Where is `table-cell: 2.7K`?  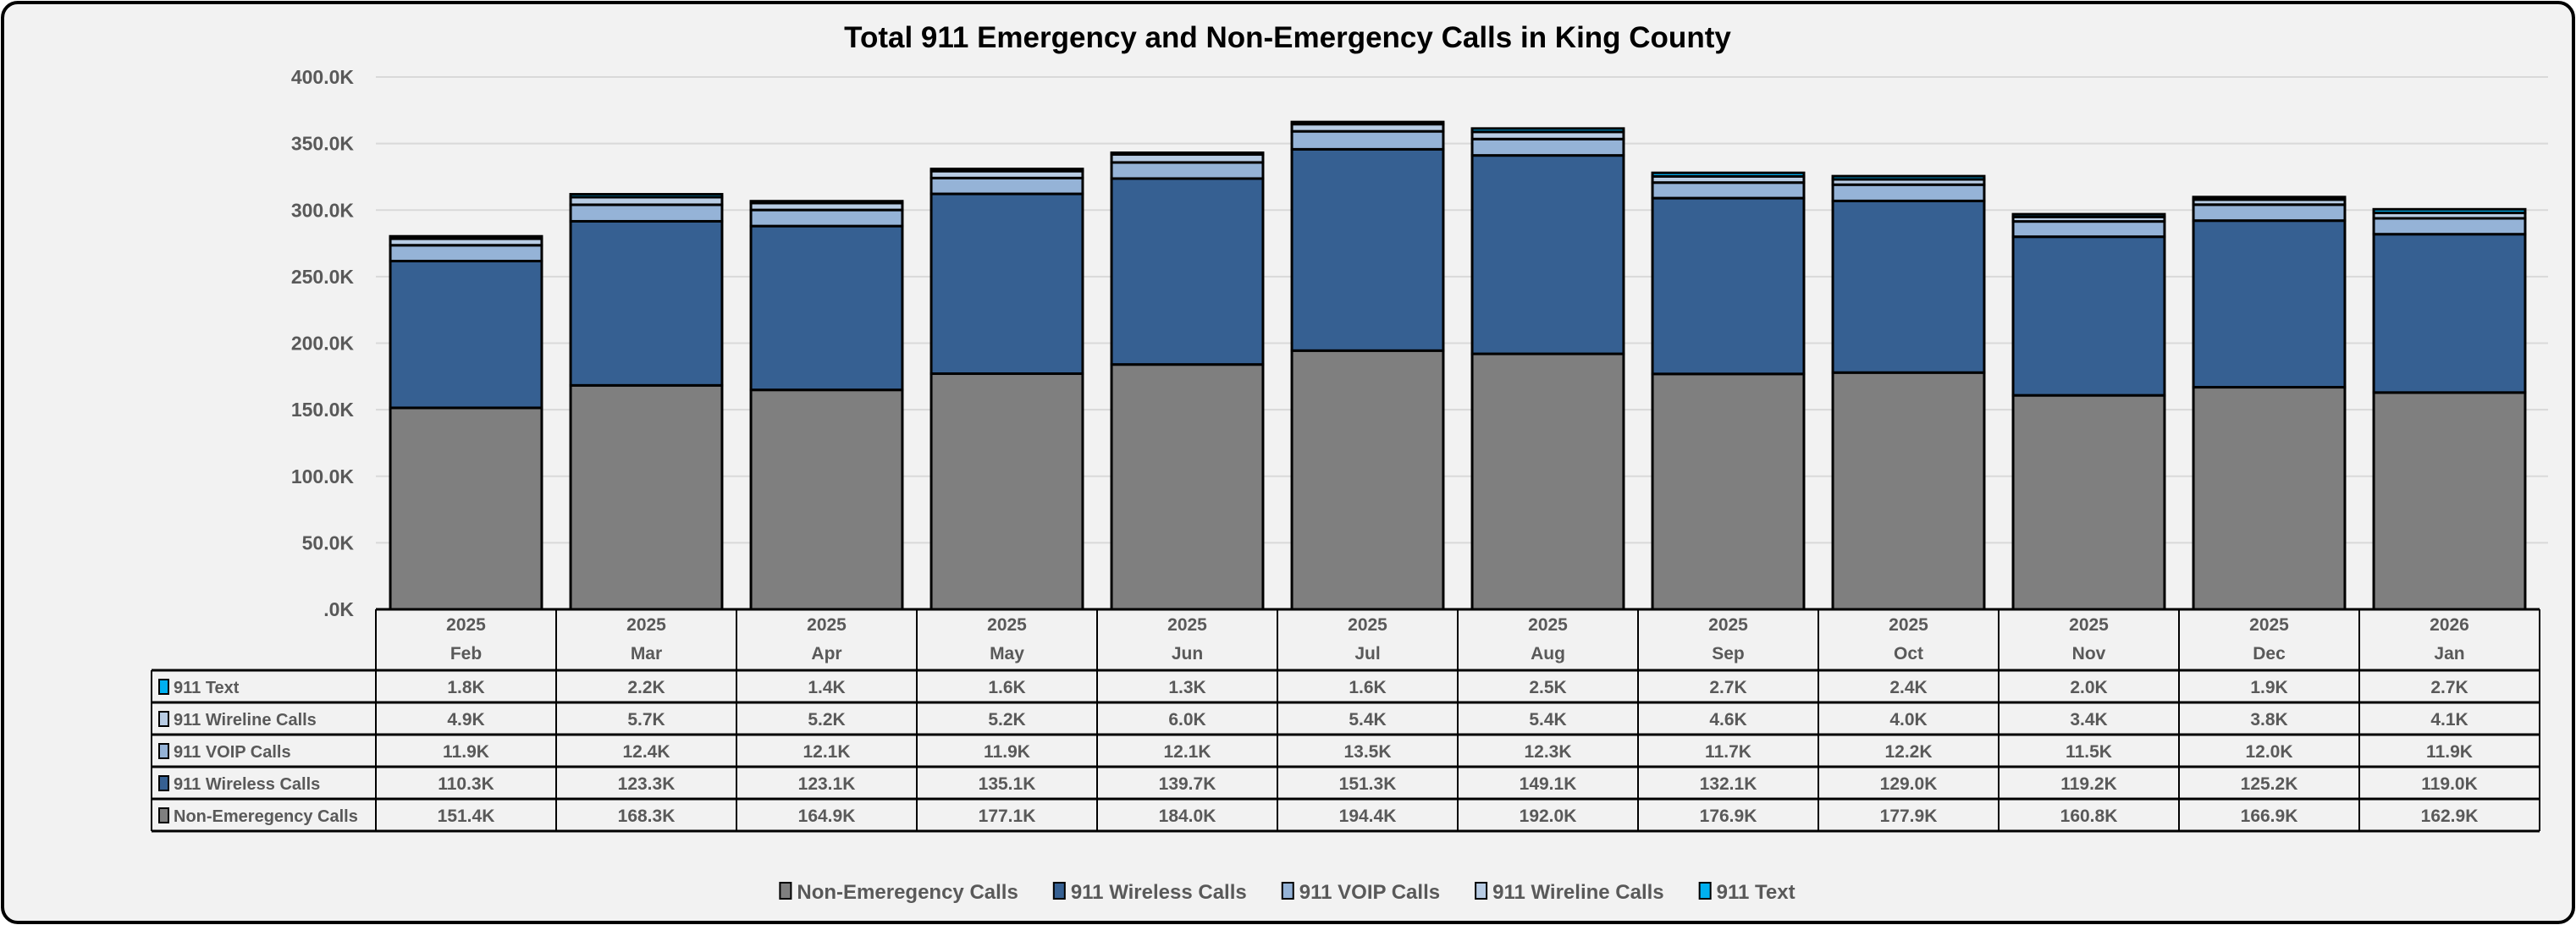 table-cell: 2.7K is located at coordinates (2449, 687).